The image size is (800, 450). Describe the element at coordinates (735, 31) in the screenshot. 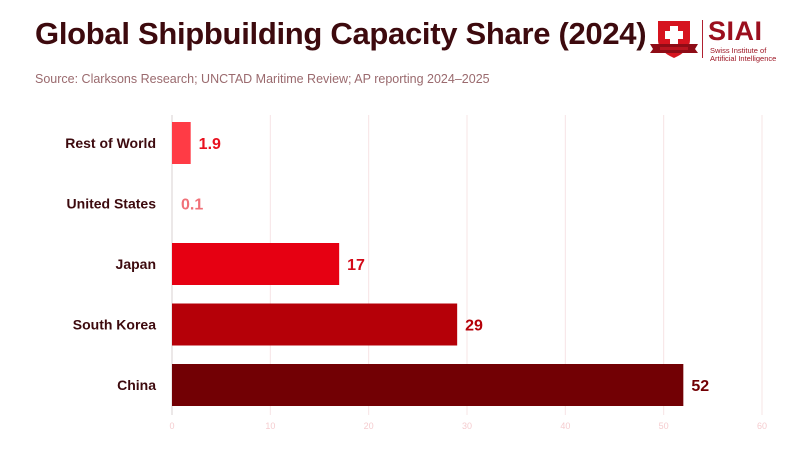

I see `logo-wordmark: SIAI` at that location.